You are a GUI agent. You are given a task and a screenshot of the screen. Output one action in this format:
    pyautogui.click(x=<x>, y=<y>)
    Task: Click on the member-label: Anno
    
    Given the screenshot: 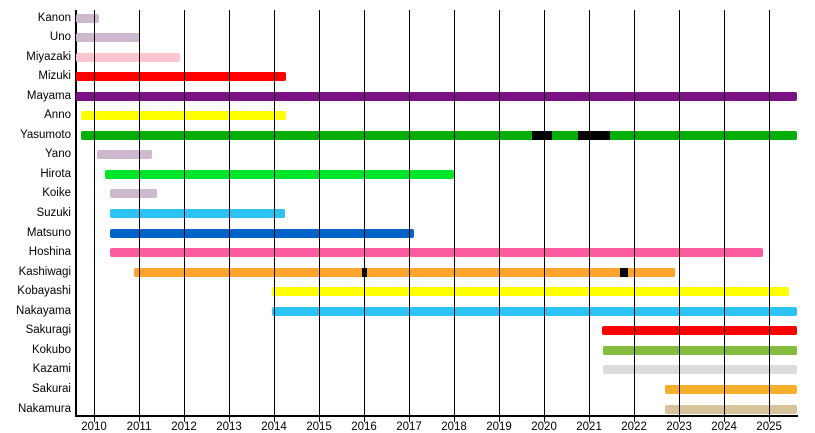 What is the action you would take?
    pyautogui.click(x=57, y=115)
    